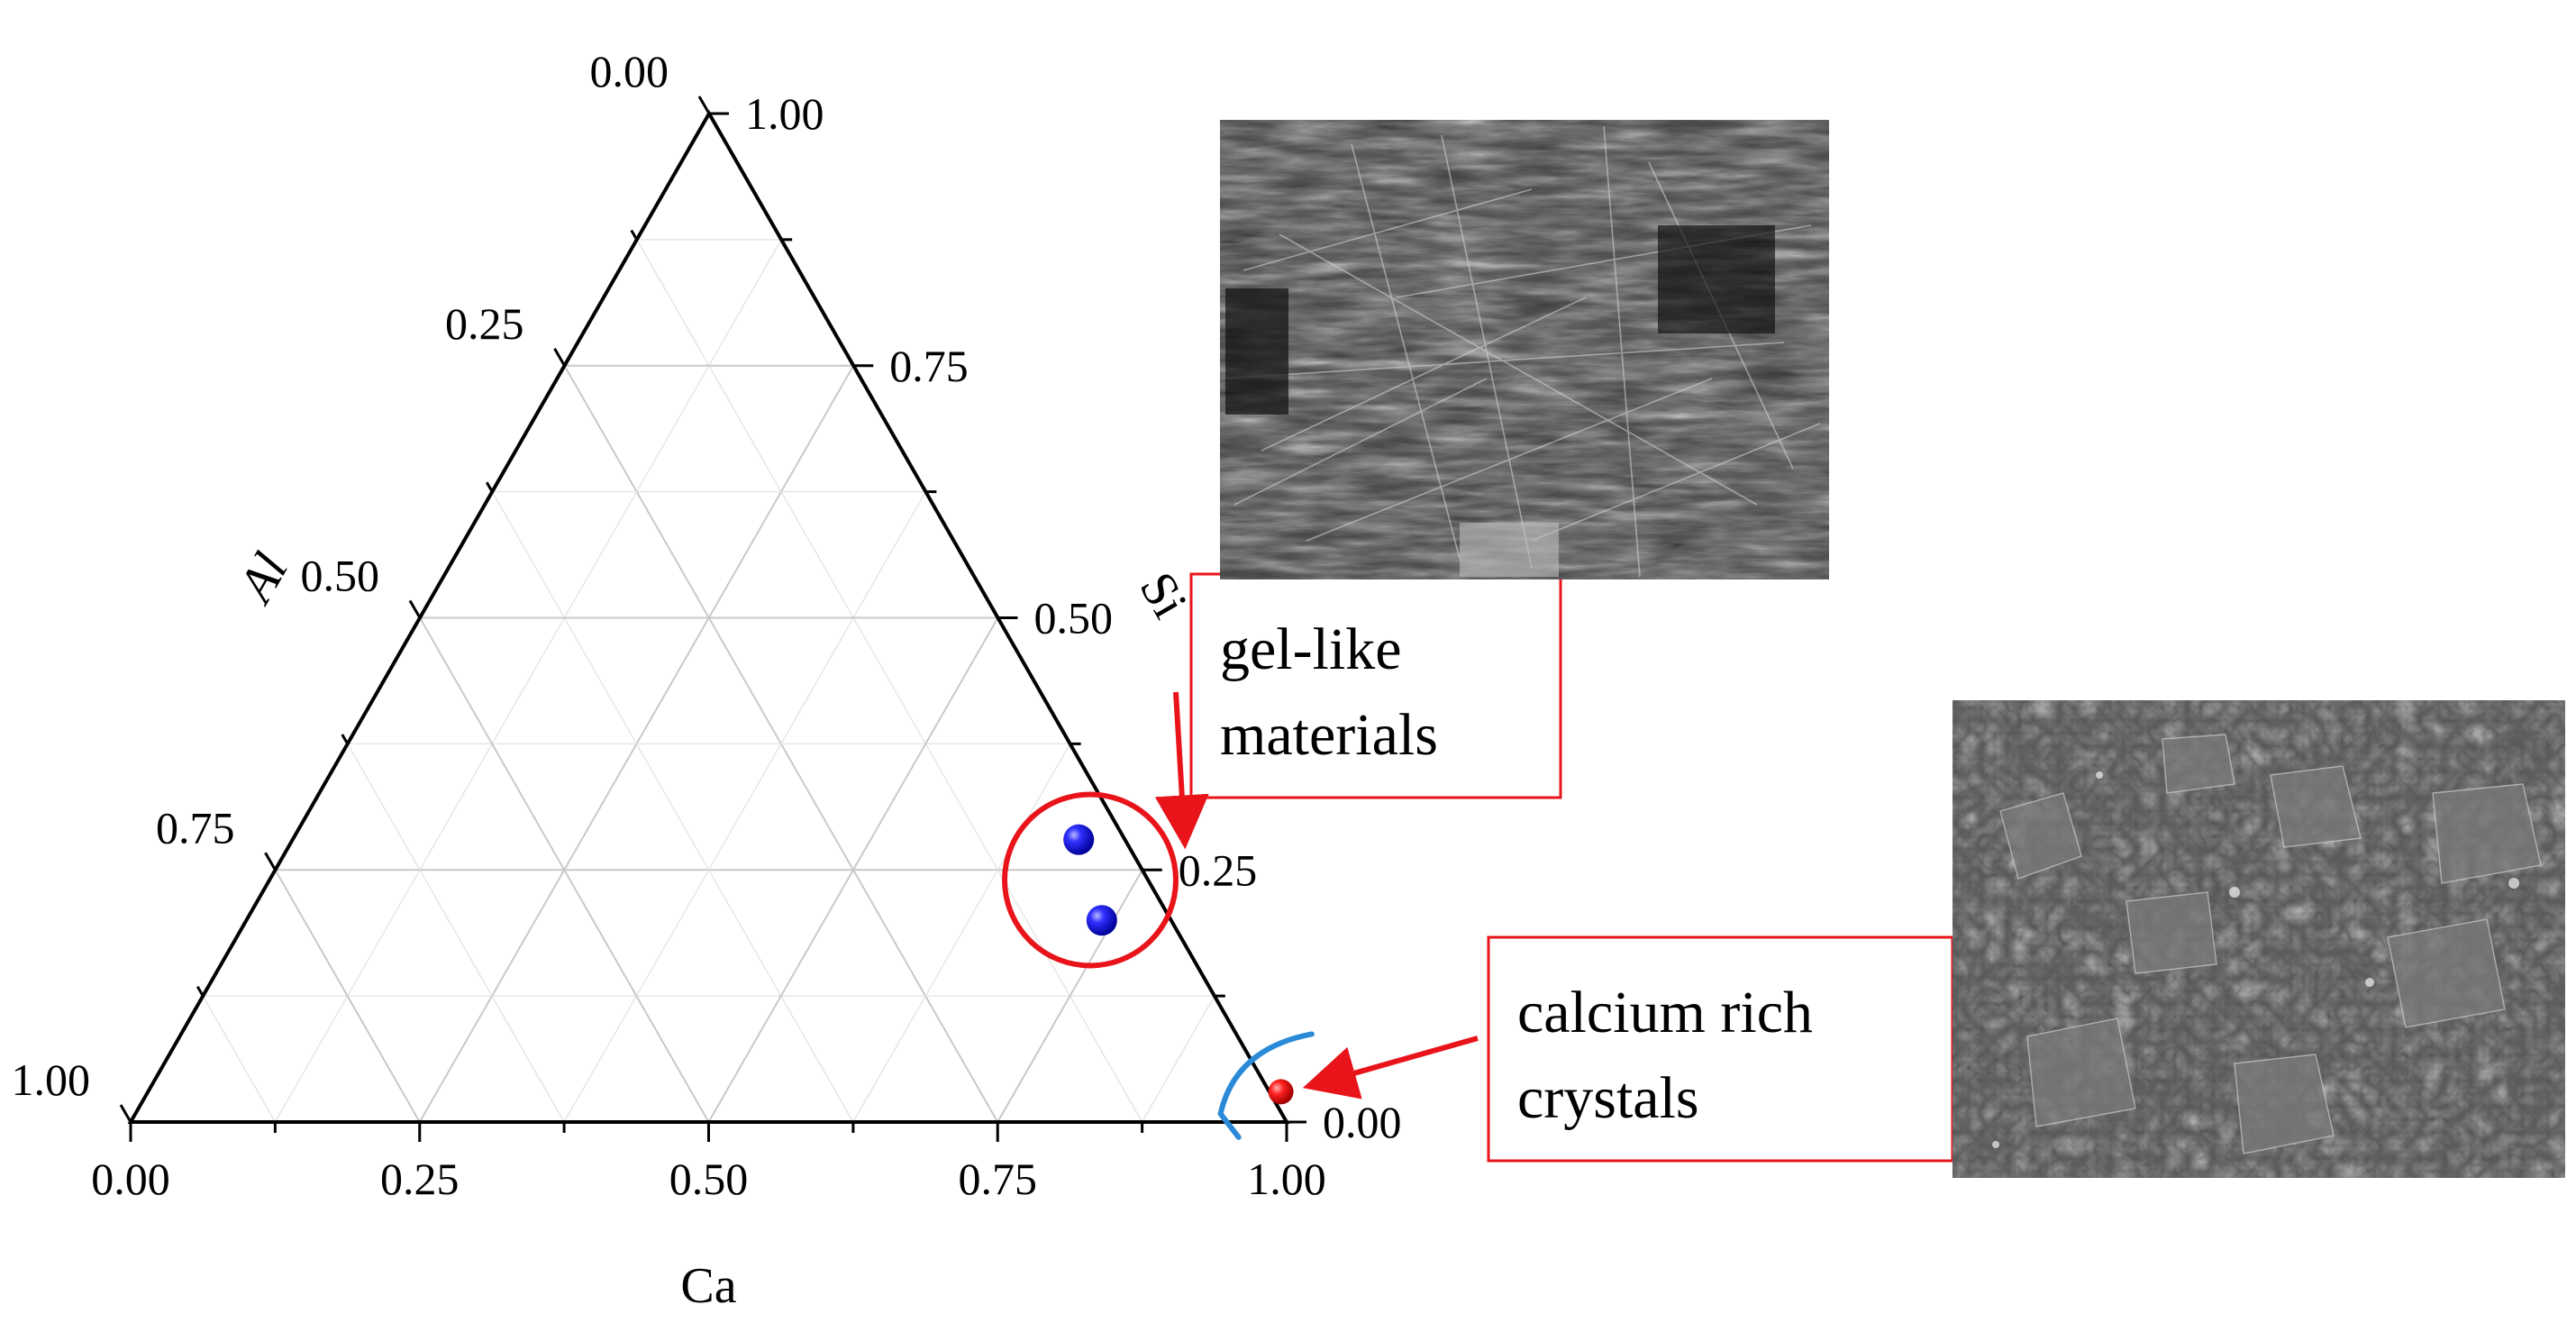 The height and width of the screenshot is (1323, 2576). What do you see at coordinates (1665, 1013) in the screenshot?
I see `calcium-callout-line1: calcium rich` at bounding box center [1665, 1013].